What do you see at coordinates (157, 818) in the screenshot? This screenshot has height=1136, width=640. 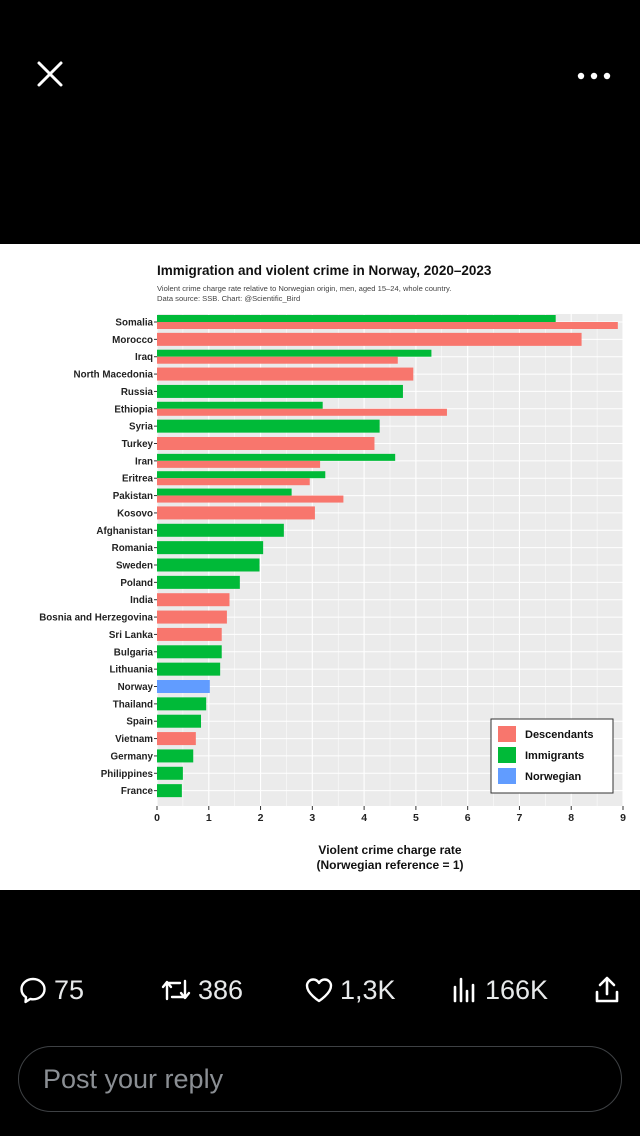 I see `x-tick-label: 0` at bounding box center [157, 818].